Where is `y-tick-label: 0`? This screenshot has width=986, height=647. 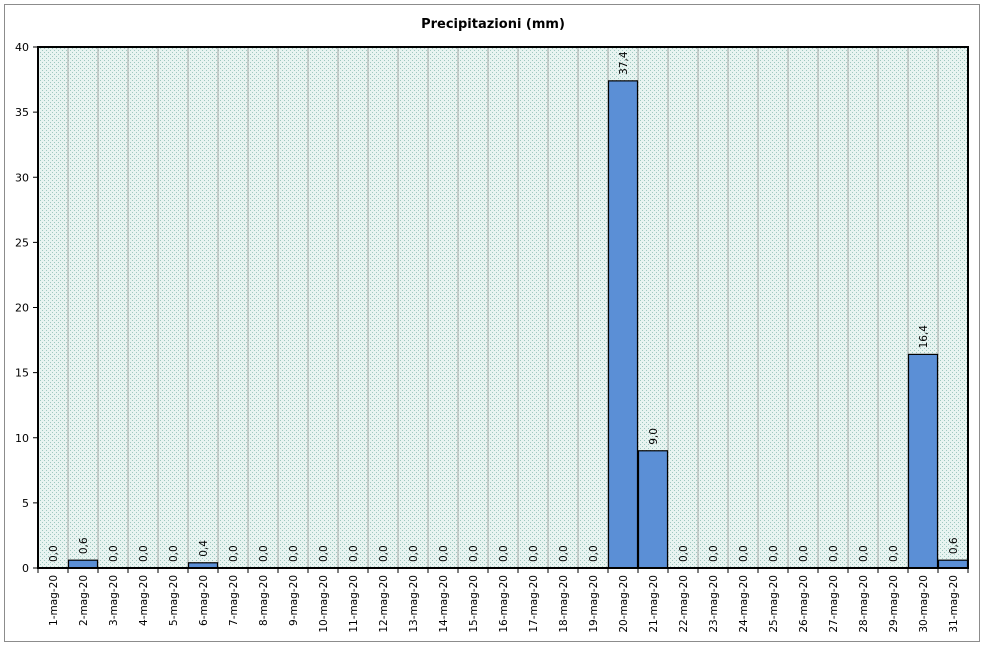
y-tick-label: 0 is located at coordinates (25, 568).